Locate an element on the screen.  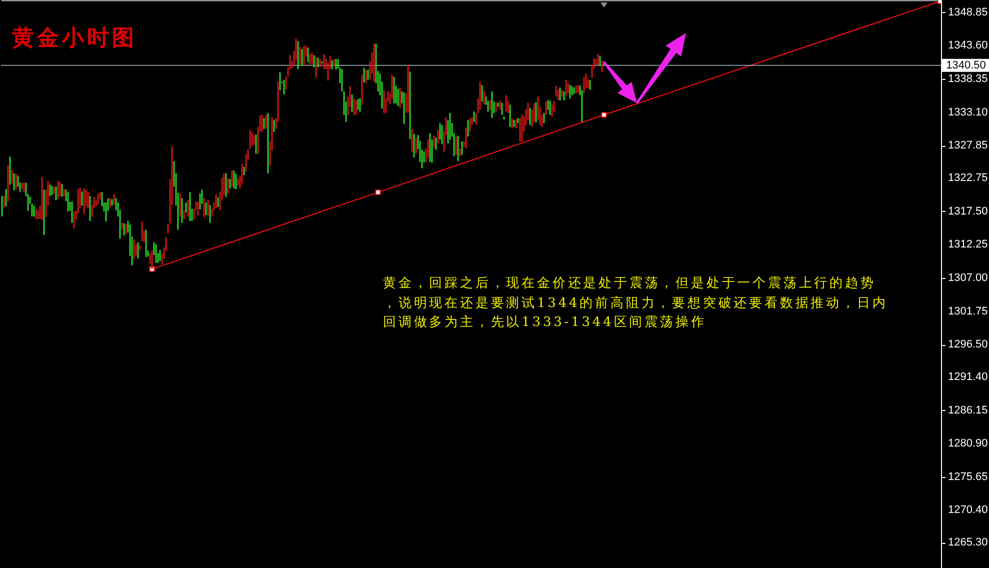
y-tick-label: 1317.50 is located at coordinates (968, 211).